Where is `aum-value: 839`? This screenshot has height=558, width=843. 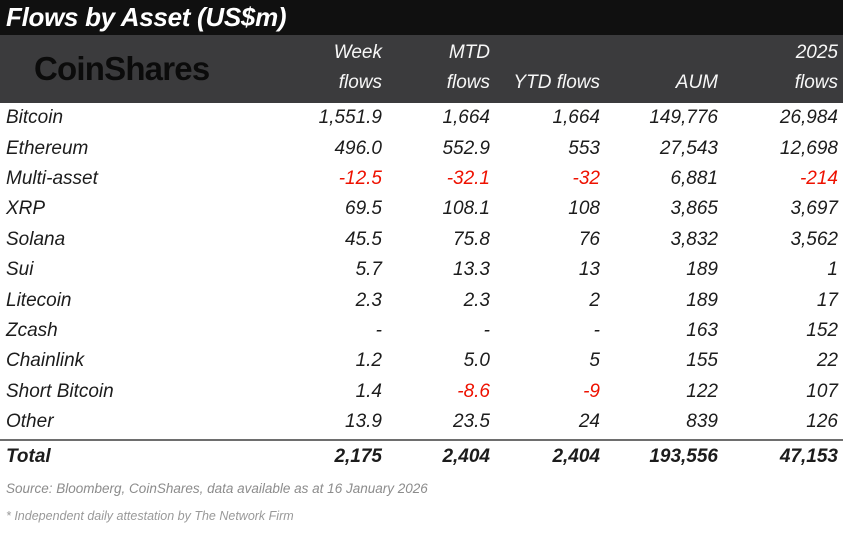
aum-value: 839 is located at coordinates (702, 422).